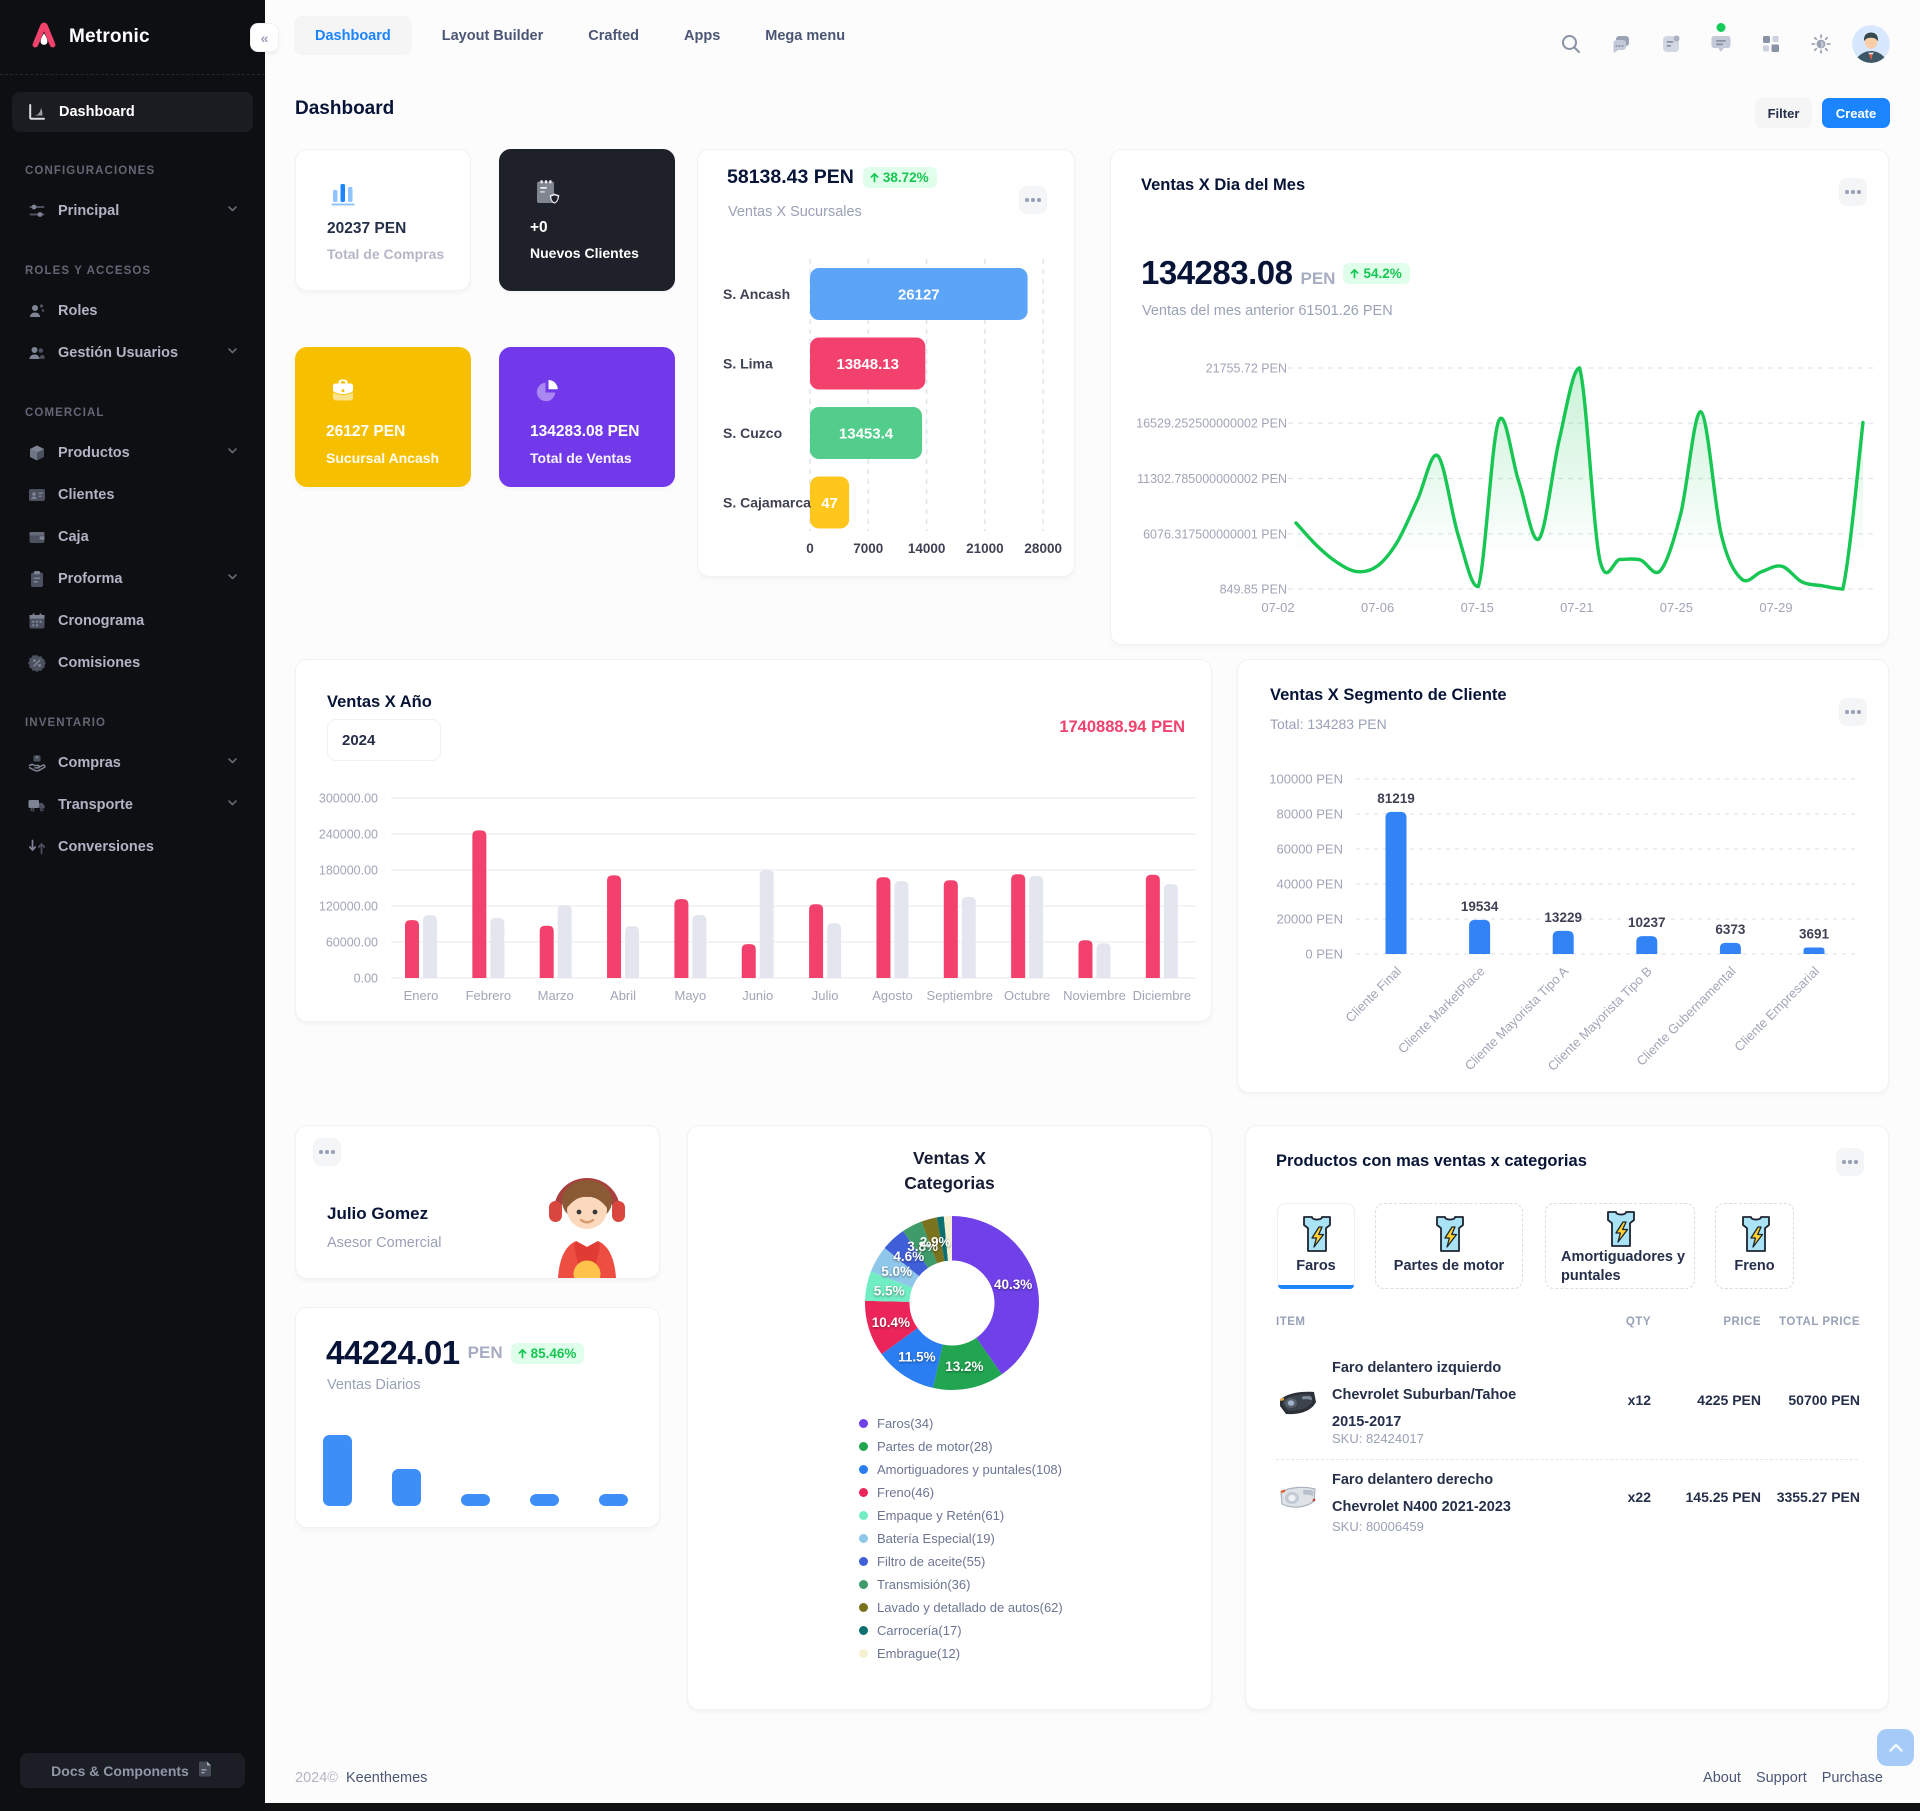 Image resolution: width=1920 pixels, height=1811 pixels. Describe the element at coordinates (1620, 1246) in the screenshot. I see `product-tab-amortiguadores-y-puntales: Amortiguadores y puntales` at that location.